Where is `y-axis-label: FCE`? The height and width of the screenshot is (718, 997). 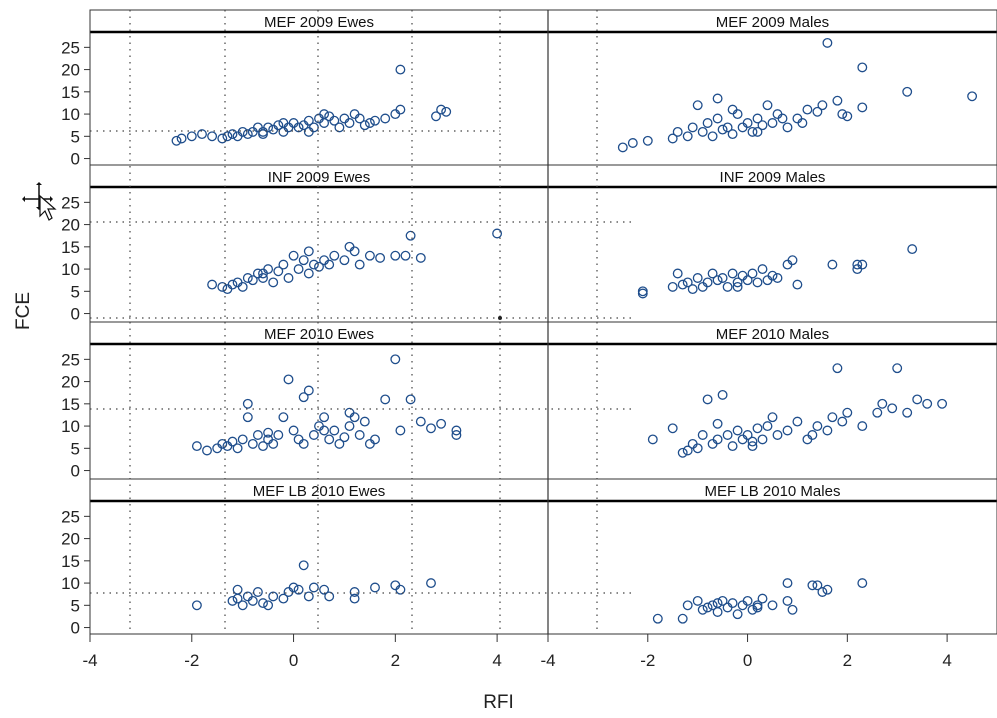 y-axis-label: FCE is located at coordinates (23, 311).